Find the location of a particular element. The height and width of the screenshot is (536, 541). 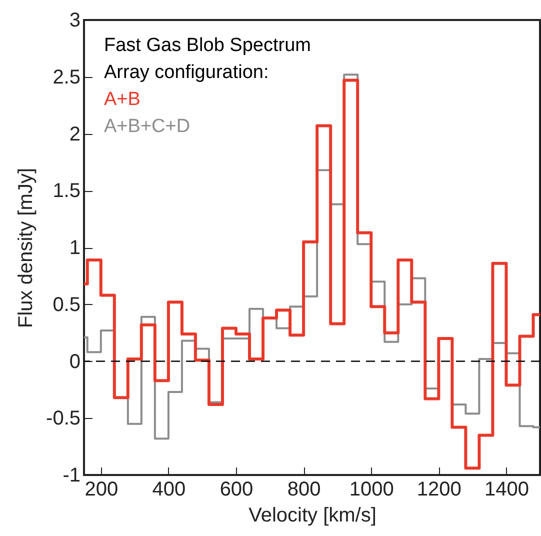

x-tick-label: 200 is located at coordinates (101, 489).